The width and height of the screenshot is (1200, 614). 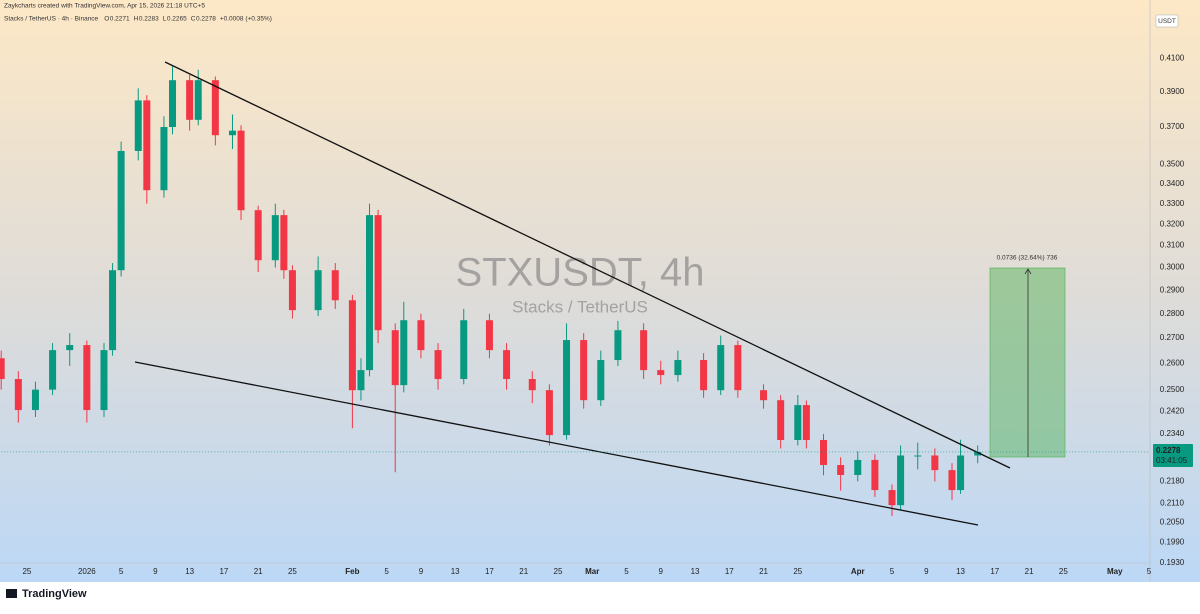 What do you see at coordinates (1172, 267) in the screenshot?
I see `y-tick-label: 0.3000` at bounding box center [1172, 267].